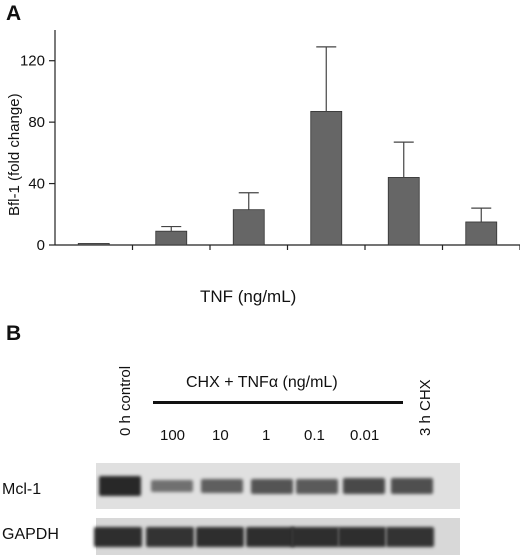 The image size is (520, 555). Describe the element at coordinates (32, 153) in the screenshot. I see `tick-labels: 0408012001001010.10.01` at that location.